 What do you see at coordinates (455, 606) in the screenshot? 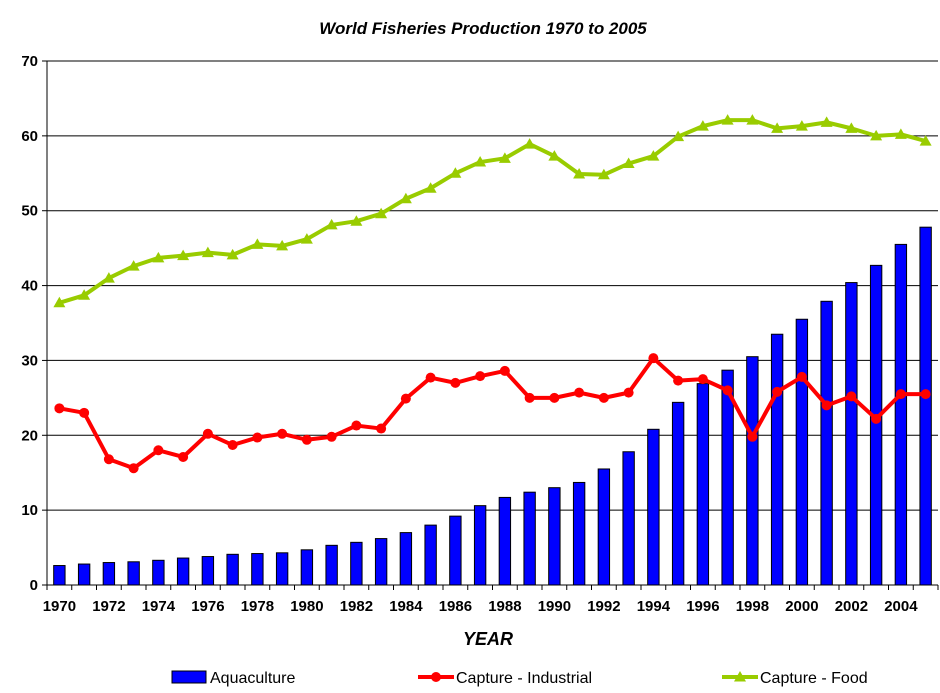
I see `x-tick-label: 1986` at bounding box center [455, 606].